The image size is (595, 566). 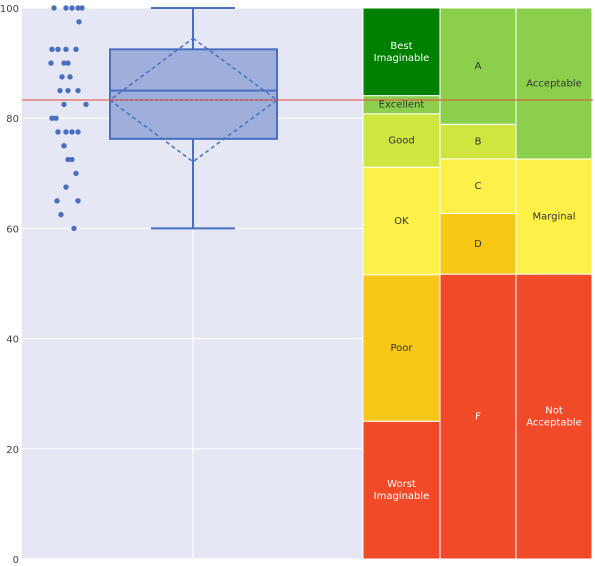 I want to click on band-label: OK, so click(x=401, y=221).